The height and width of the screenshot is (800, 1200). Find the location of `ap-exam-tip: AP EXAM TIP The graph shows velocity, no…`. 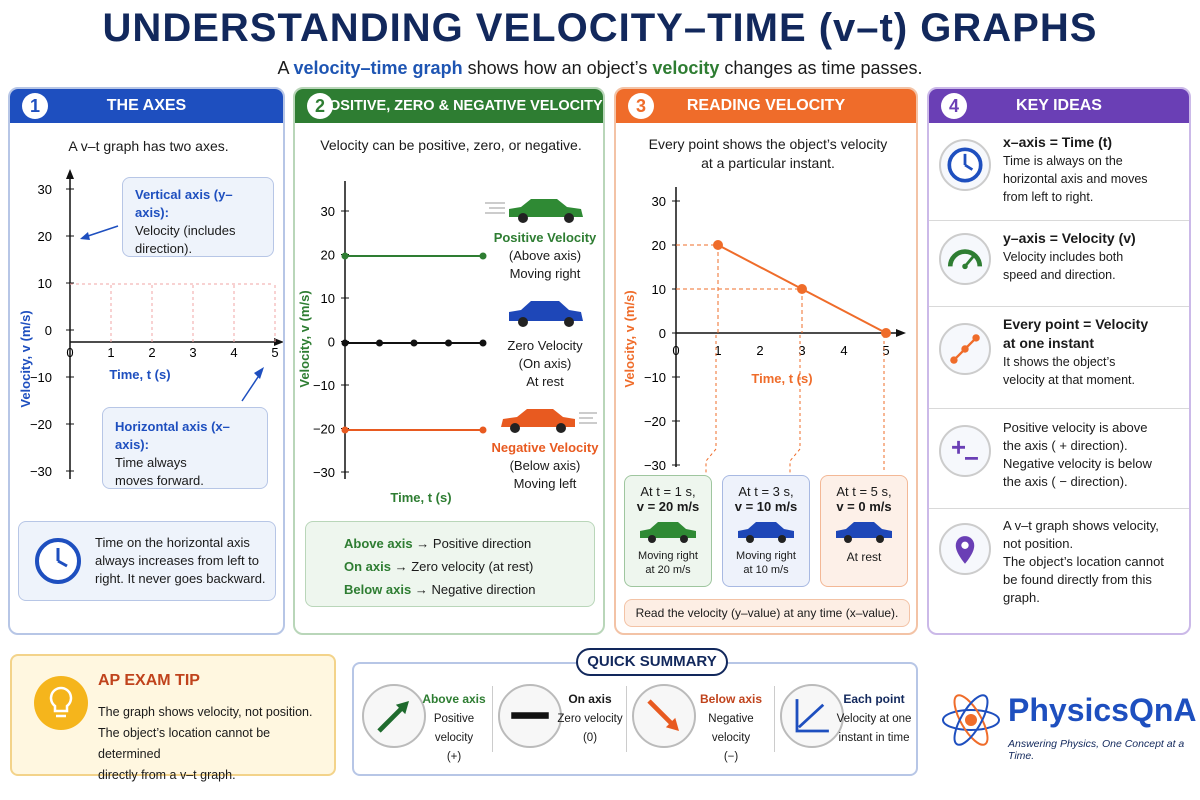

ap-exam-tip: AP EXAM TIP The graph shows velocity, no… is located at coordinates (173, 718).